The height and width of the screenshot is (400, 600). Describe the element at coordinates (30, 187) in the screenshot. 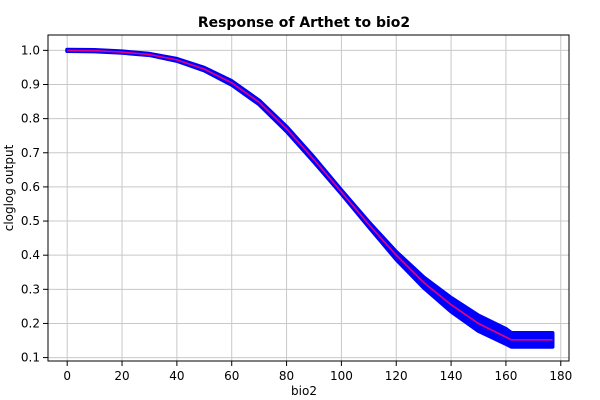

I see `y-tick-label: 0.6` at that location.